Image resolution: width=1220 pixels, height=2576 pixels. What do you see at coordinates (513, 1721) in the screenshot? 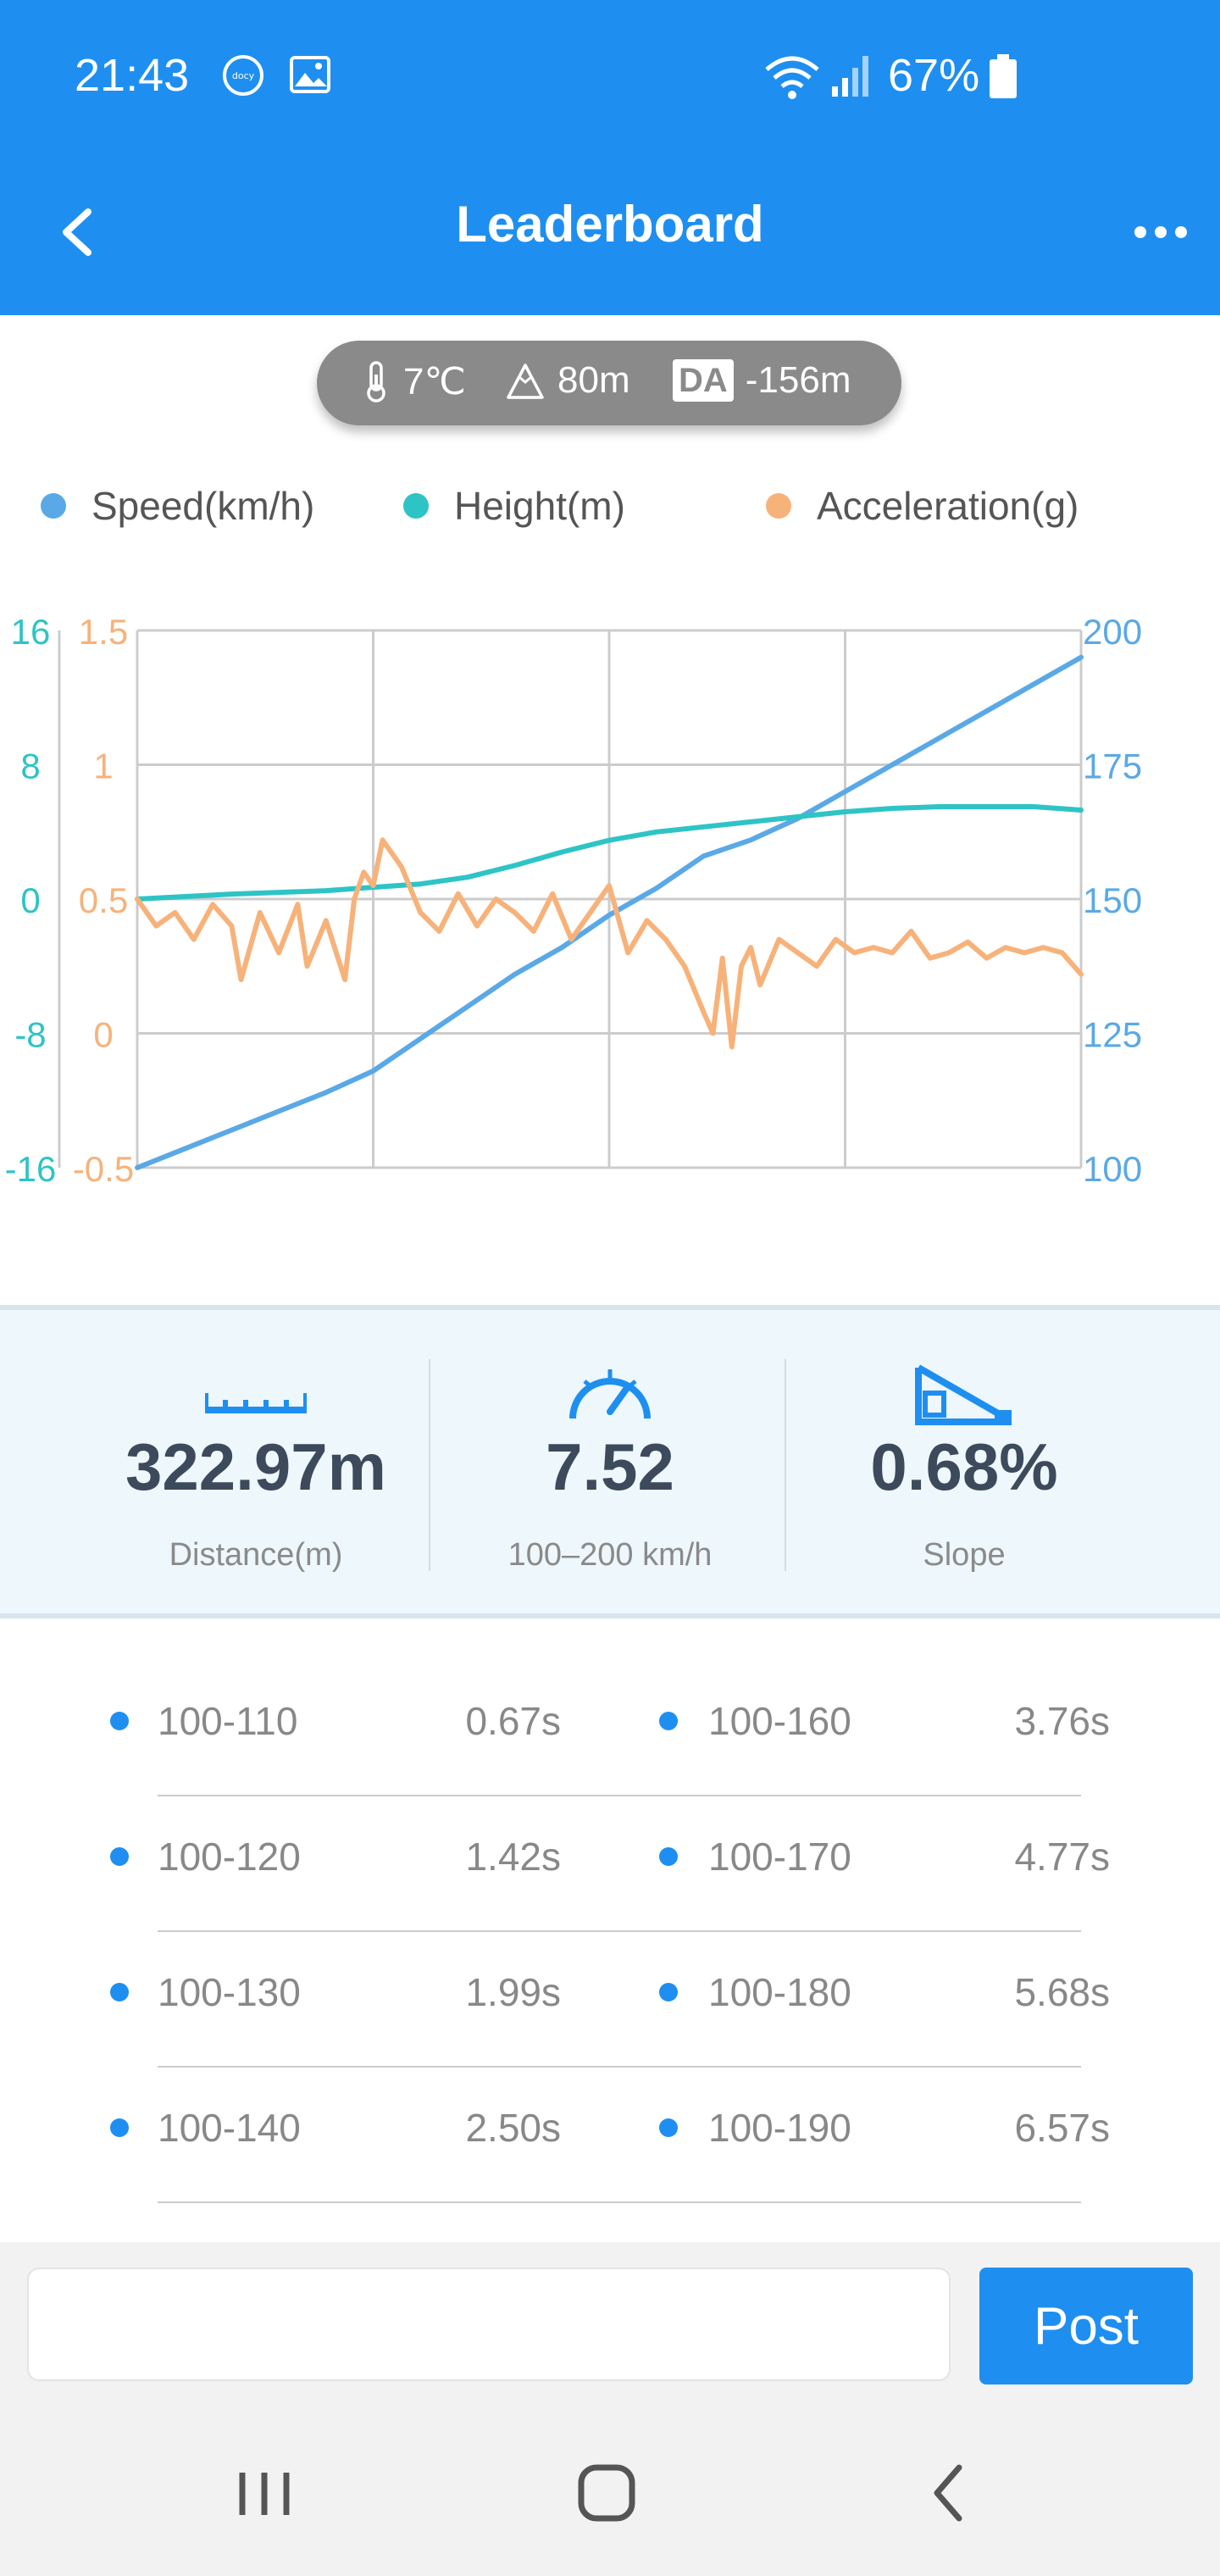
I see `split-time: 0.67s` at bounding box center [513, 1721].